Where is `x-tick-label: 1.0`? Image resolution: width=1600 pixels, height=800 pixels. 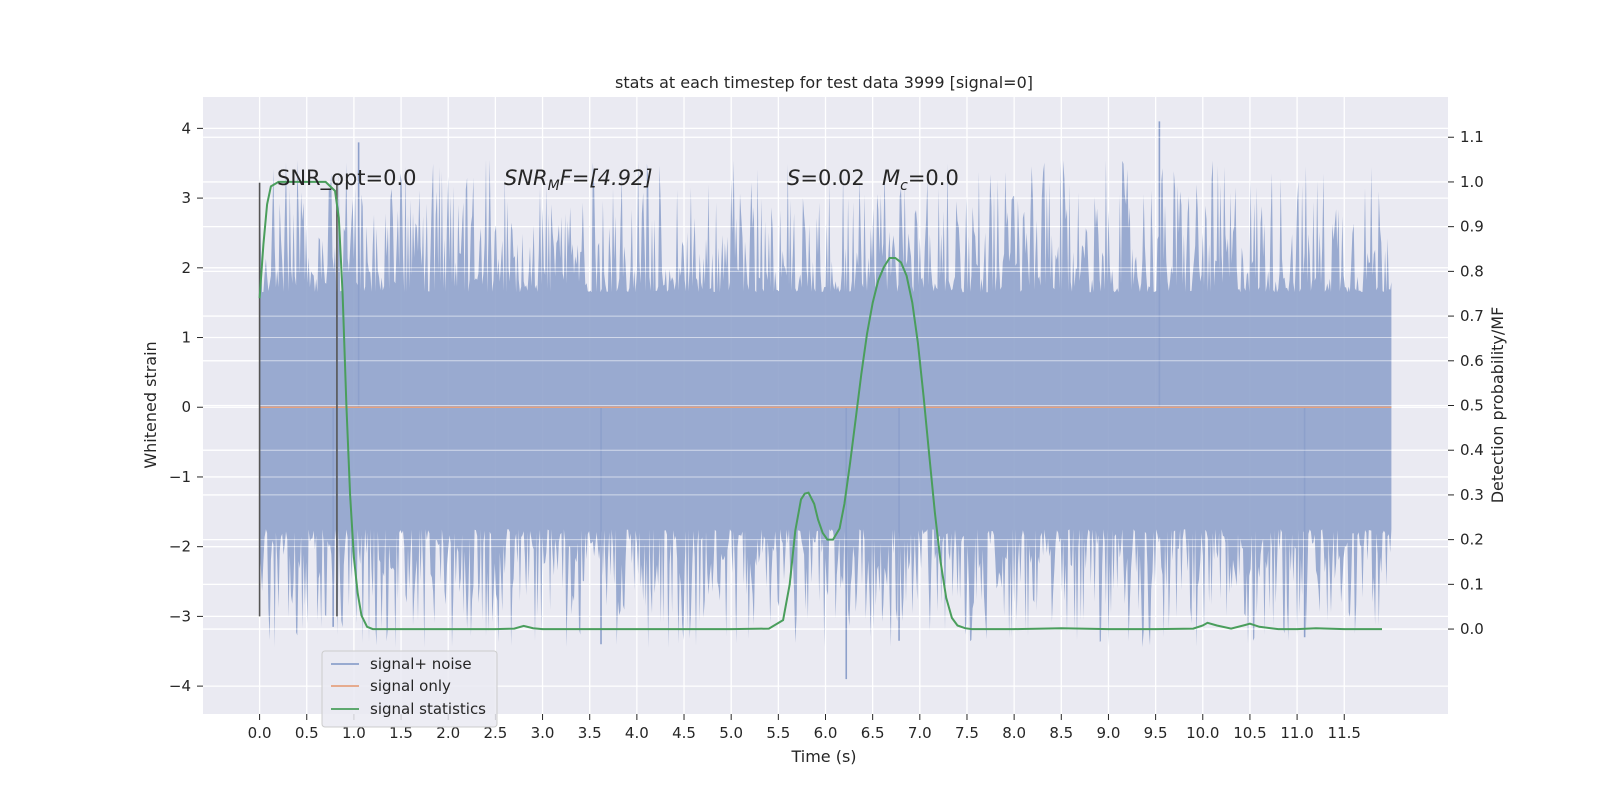
x-tick-label: 1.0 is located at coordinates (354, 733).